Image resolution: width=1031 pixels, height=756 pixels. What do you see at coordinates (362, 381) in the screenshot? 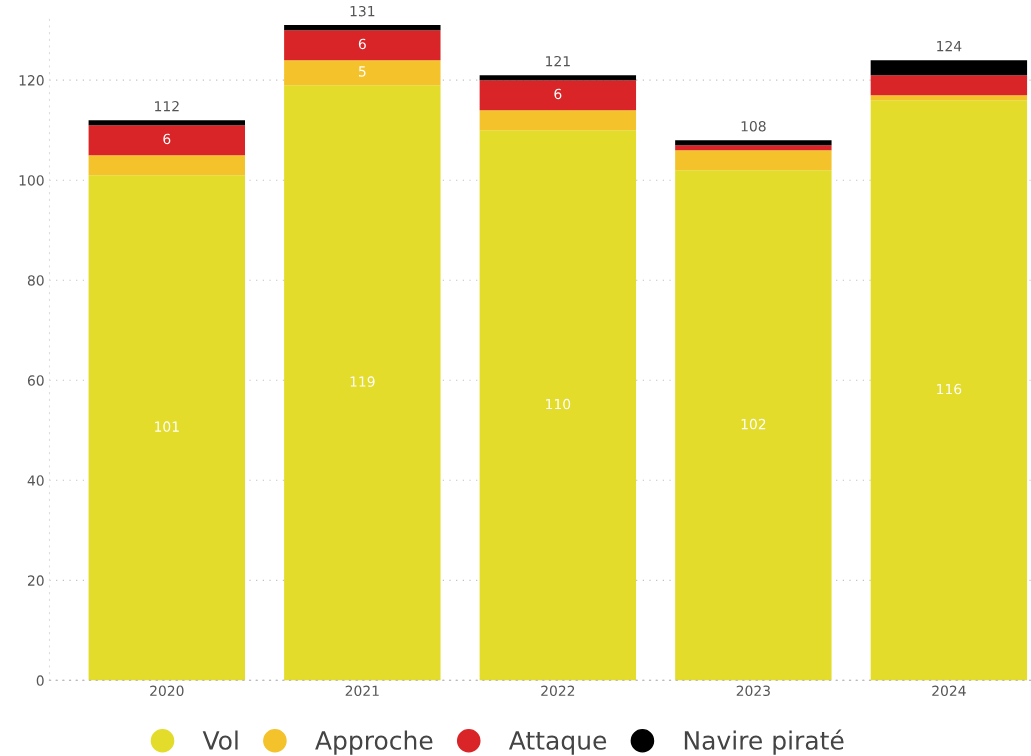
I see `data-label: 119` at bounding box center [362, 381].